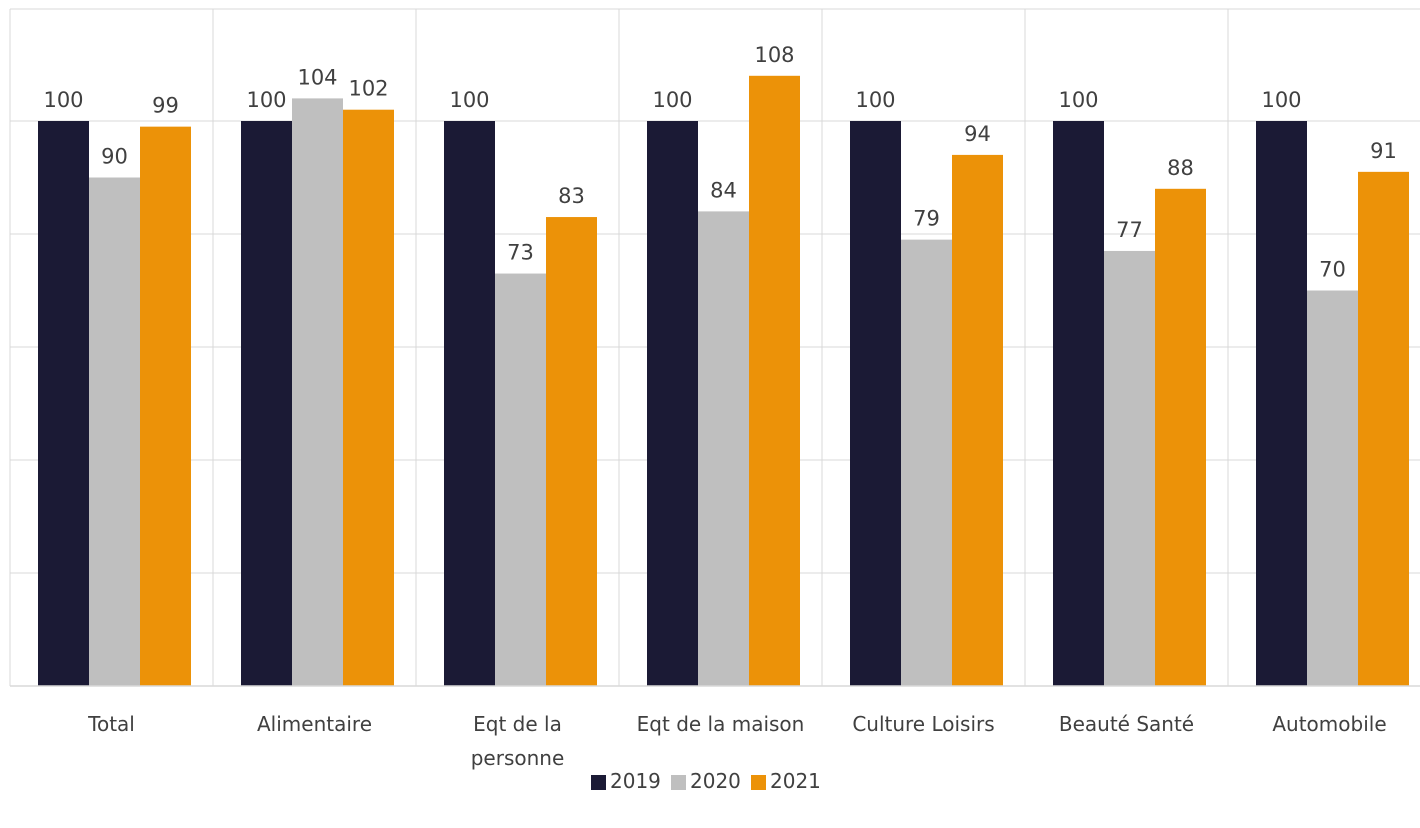 The image size is (1420, 828). What do you see at coordinates (571, 196) in the screenshot?
I see `data-label: 83` at bounding box center [571, 196].